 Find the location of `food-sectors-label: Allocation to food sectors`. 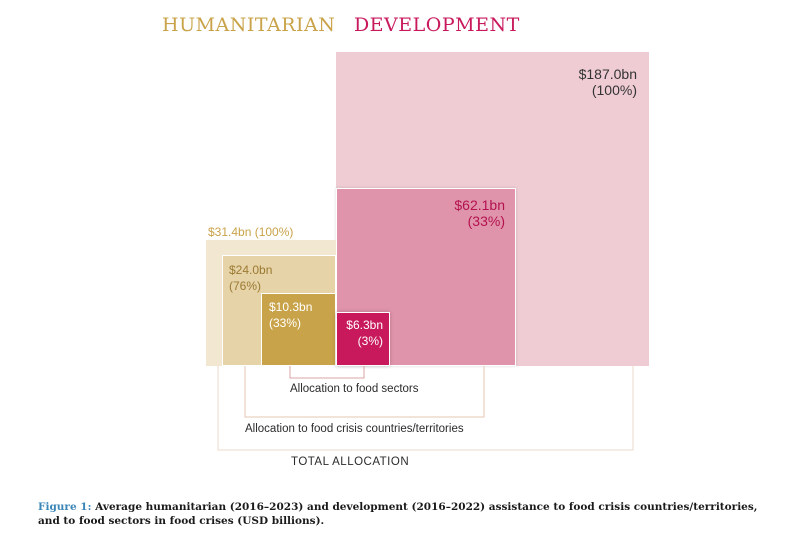

food-sectors-label: Allocation to food sectors is located at coordinates (354, 389).